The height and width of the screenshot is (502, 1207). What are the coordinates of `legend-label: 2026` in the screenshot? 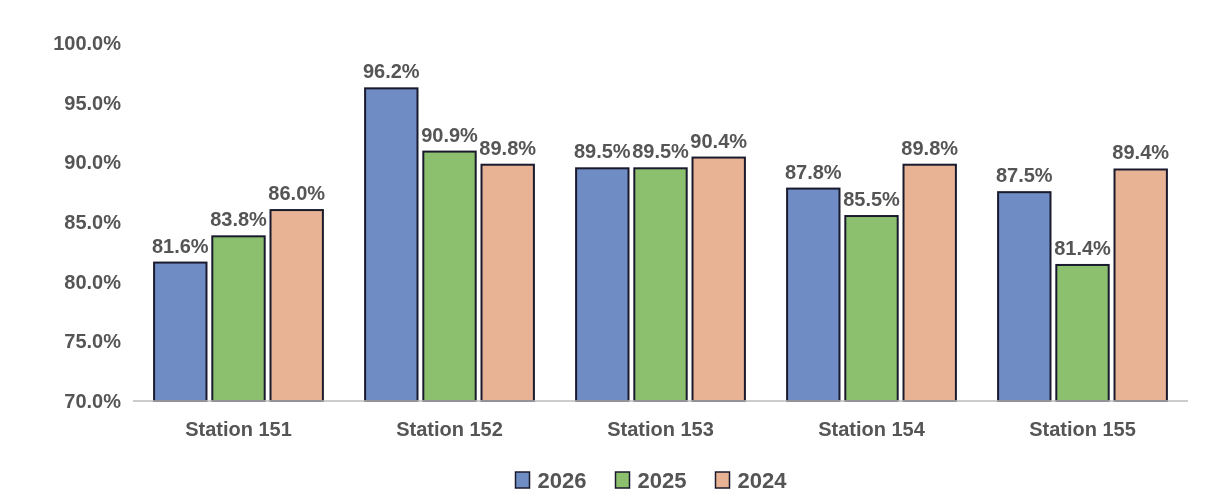 It's located at (562, 480).